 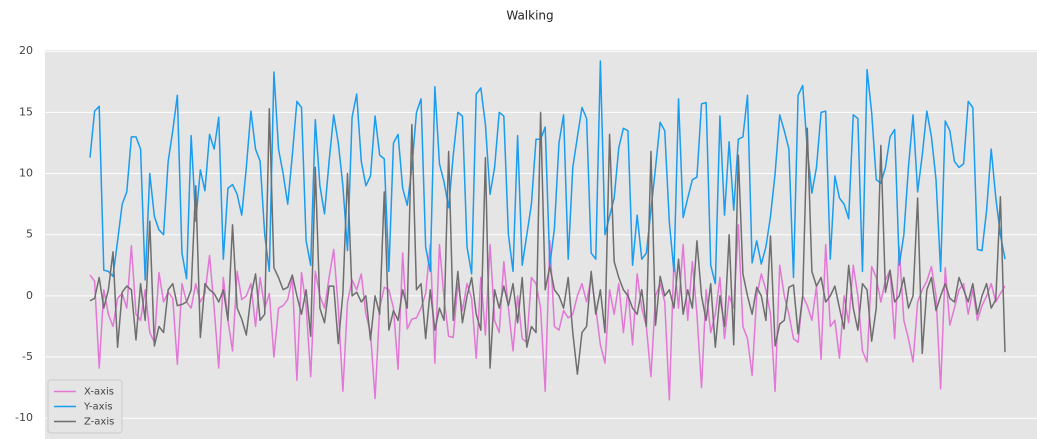 I want to click on y-tick-label: 15, so click(x=26, y=111).